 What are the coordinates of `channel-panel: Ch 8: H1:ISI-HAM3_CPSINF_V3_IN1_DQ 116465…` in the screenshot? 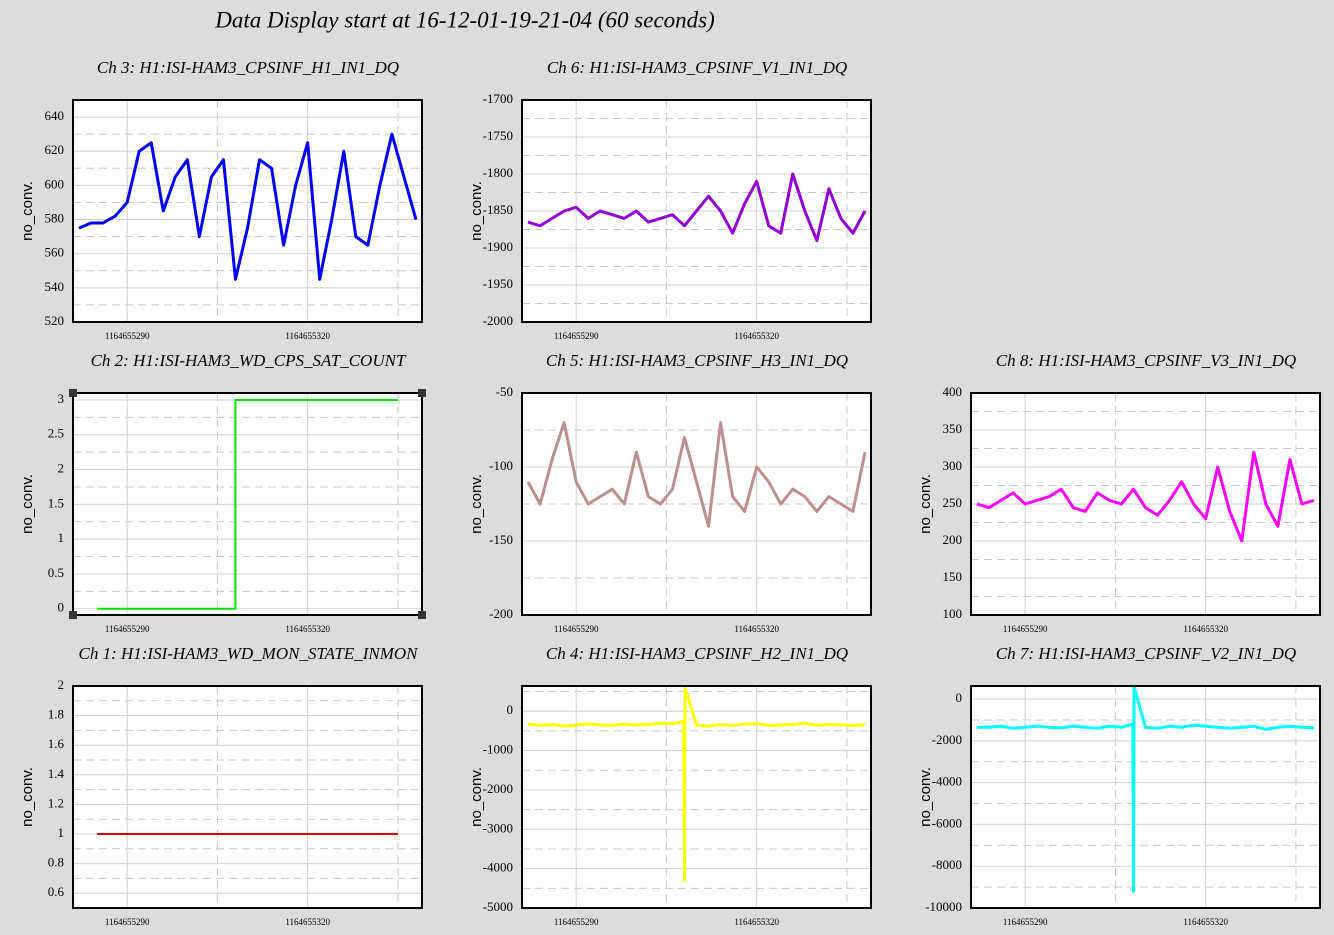 It's located at (1119, 492).